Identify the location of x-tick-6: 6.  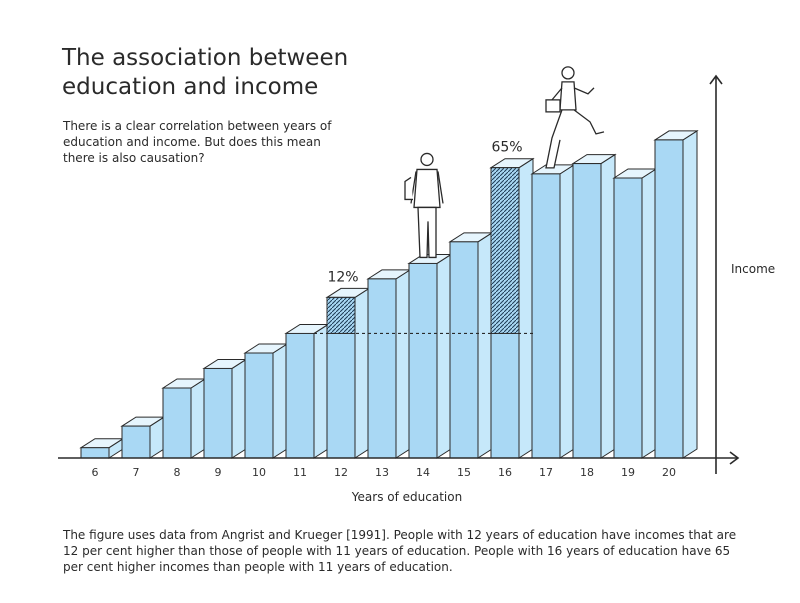
(95, 472).